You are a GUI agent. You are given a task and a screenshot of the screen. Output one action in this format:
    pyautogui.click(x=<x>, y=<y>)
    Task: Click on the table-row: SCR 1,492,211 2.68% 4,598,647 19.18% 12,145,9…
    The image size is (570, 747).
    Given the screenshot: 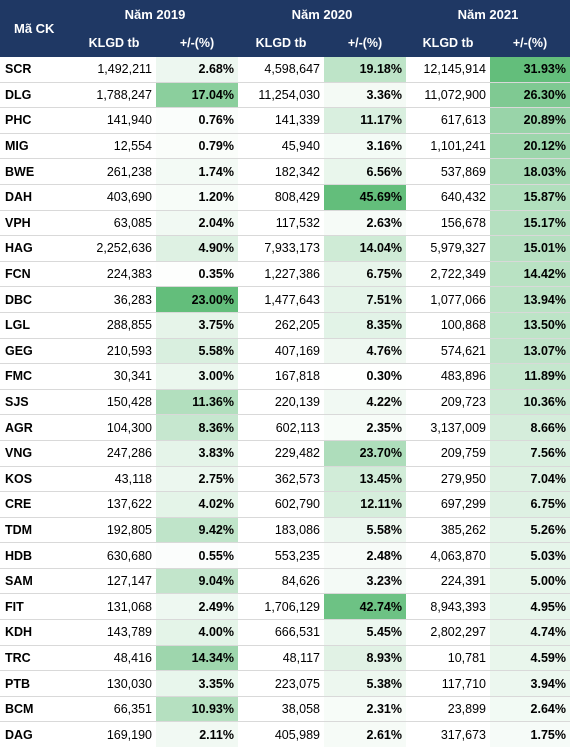 What is the action you would take?
    pyautogui.click(x=285, y=70)
    